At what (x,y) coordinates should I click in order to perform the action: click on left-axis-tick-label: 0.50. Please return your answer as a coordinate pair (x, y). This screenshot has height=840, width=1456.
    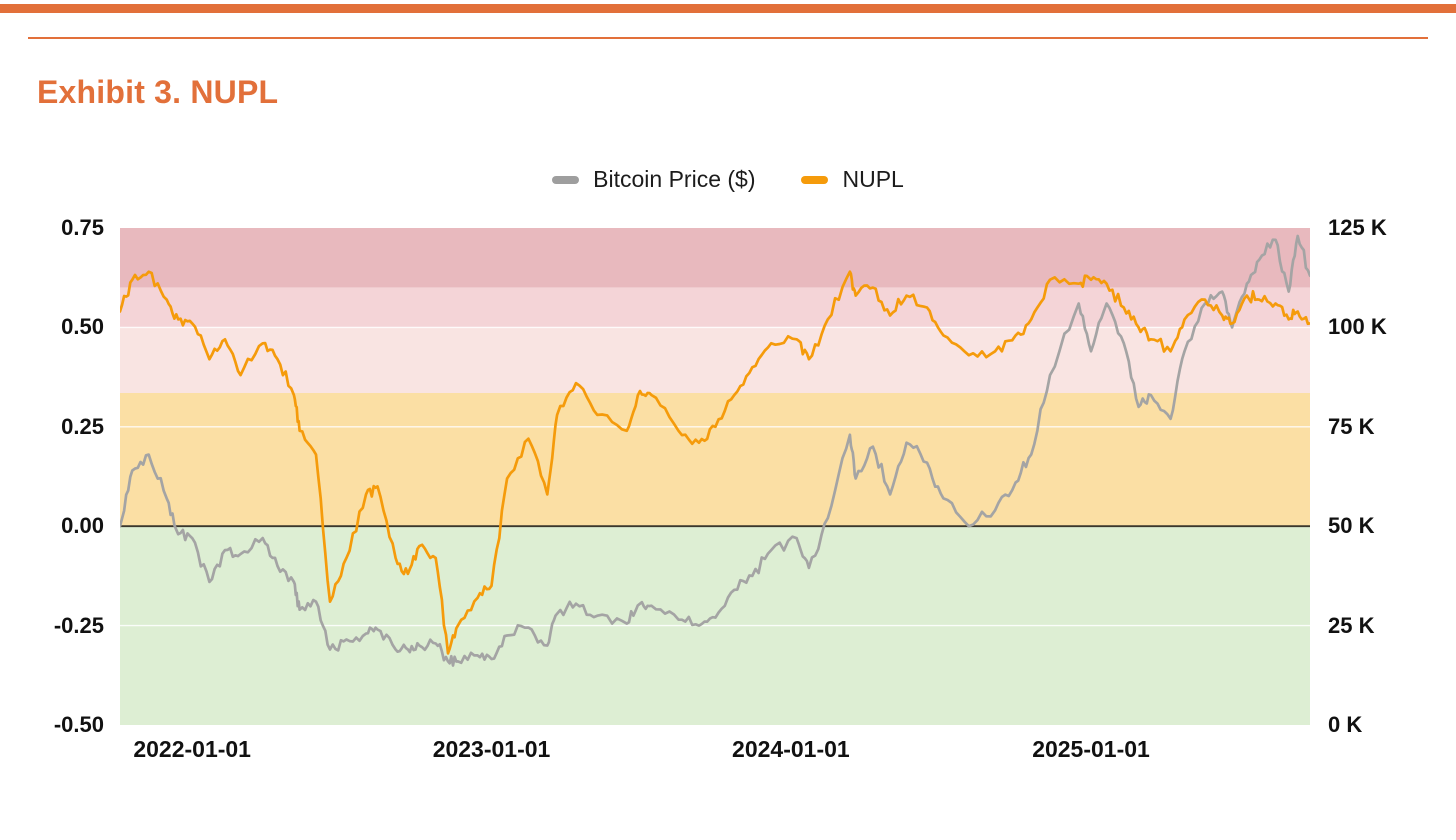
    Looking at the image, I should click on (82, 327).